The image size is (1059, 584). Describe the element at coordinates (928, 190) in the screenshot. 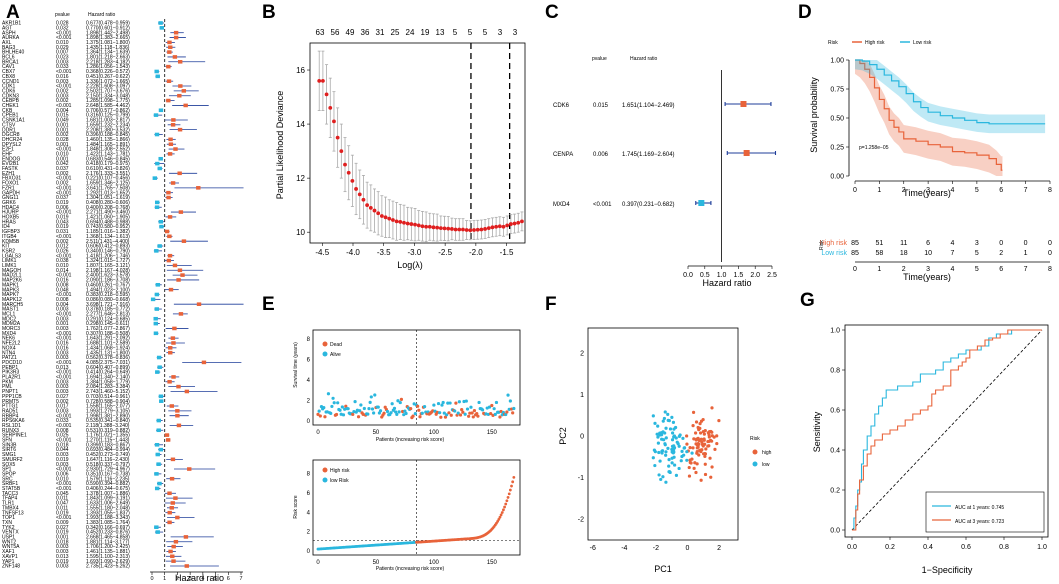

I see `d-xtick-label: 3` at that location.